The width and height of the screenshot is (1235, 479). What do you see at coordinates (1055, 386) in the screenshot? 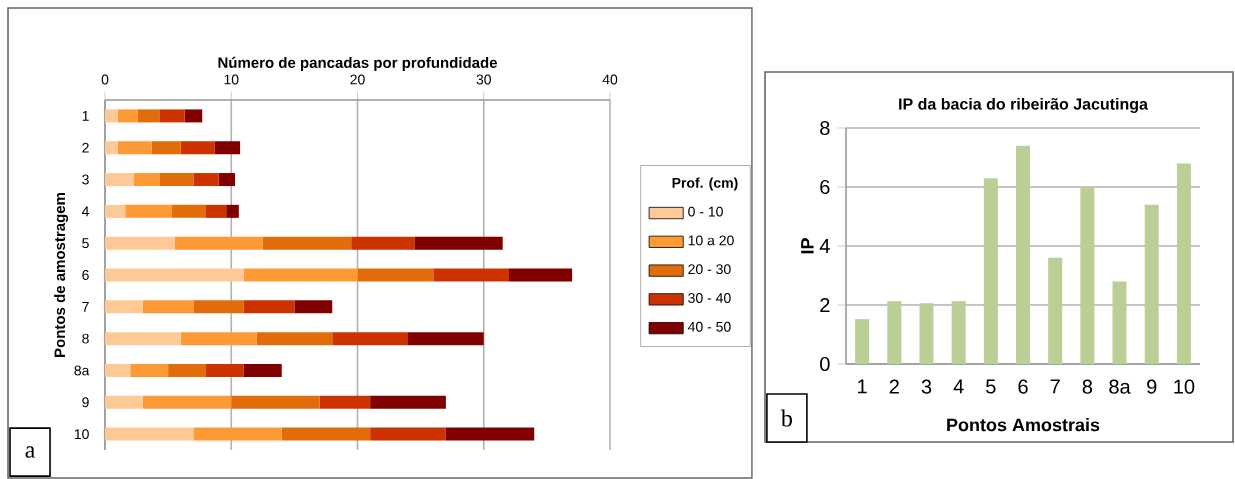
I see `x-tick-label: 7` at bounding box center [1055, 386].